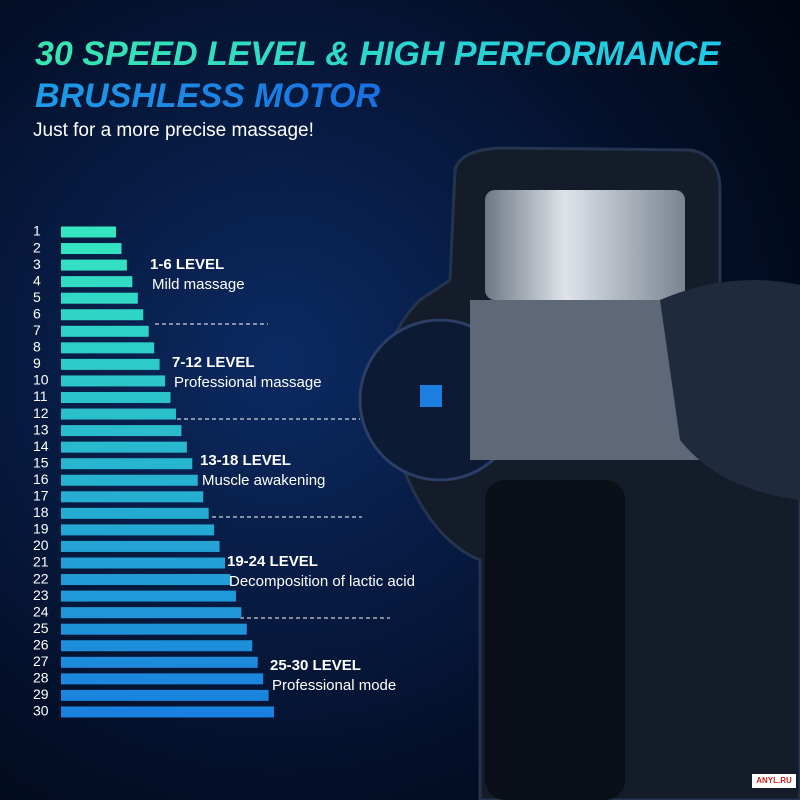 The height and width of the screenshot is (800, 800). Describe the element at coordinates (37, 231) in the screenshot. I see `level-label: 1` at that location.